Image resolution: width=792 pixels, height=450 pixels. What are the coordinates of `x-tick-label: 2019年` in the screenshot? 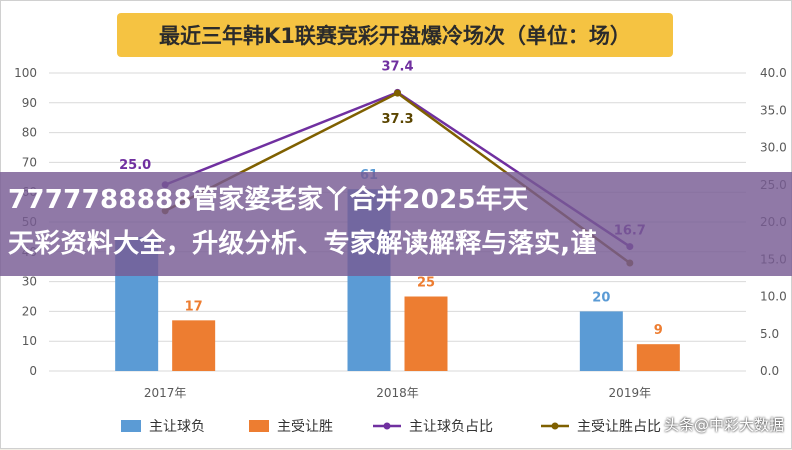 It's located at (630, 393).